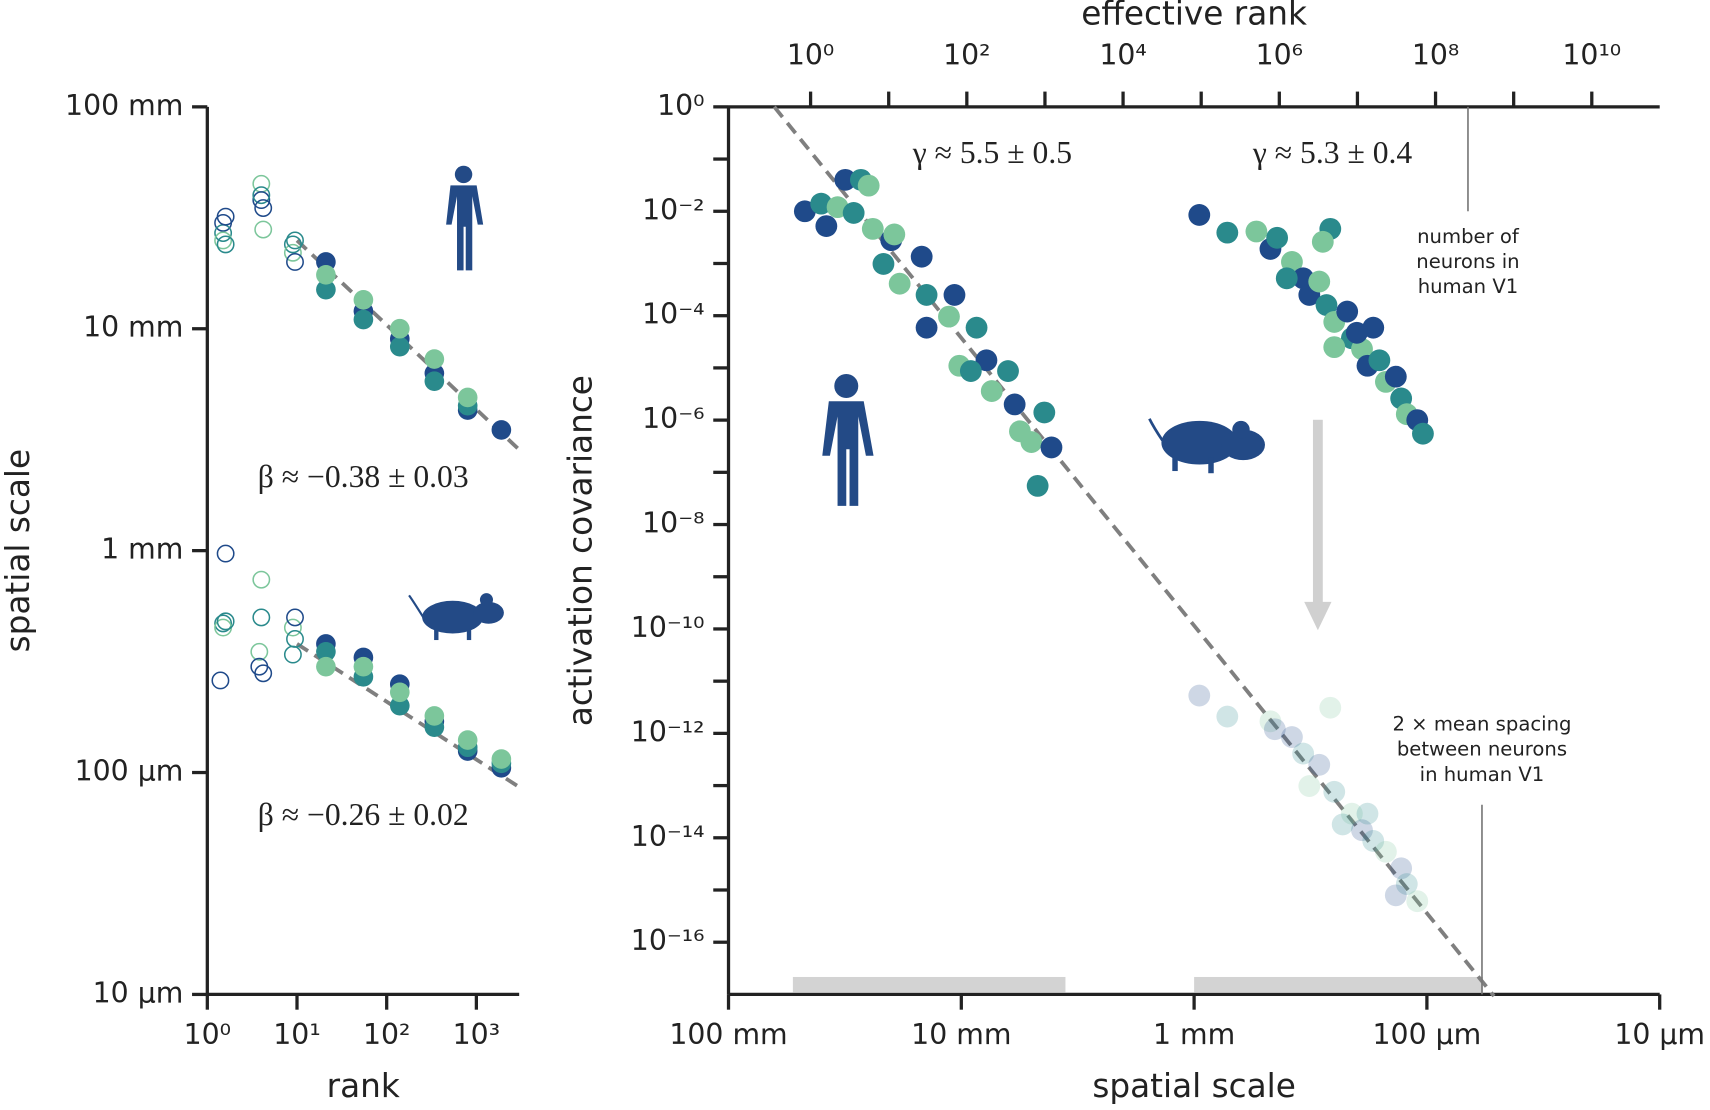  Describe the element at coordinates (1332, 152) in the screenshot. I see `annotation: γ ≈ 5.3 ± 0.4` at that location.